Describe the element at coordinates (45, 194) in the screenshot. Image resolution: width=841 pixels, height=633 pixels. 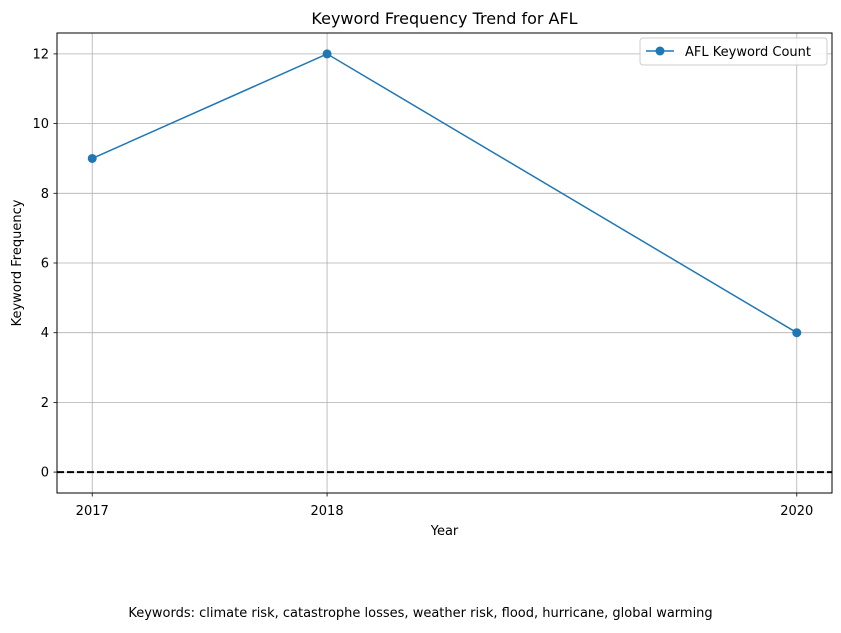
I see `y-tick-label: 8` at that location.